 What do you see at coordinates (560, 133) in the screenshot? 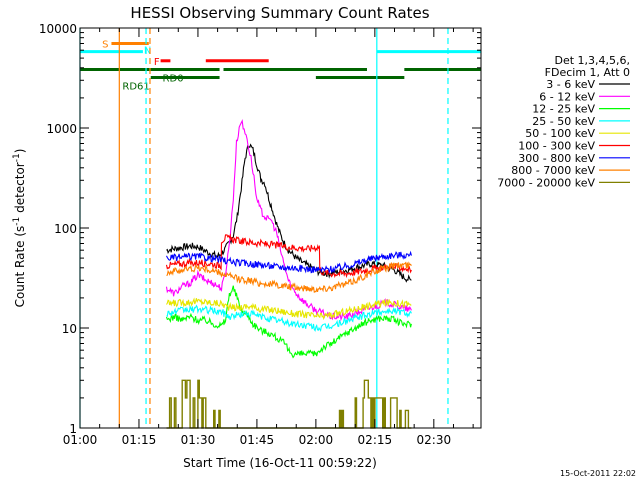
I see `legend-label: 50 - 100 keV` at bounding box center [560, 133].